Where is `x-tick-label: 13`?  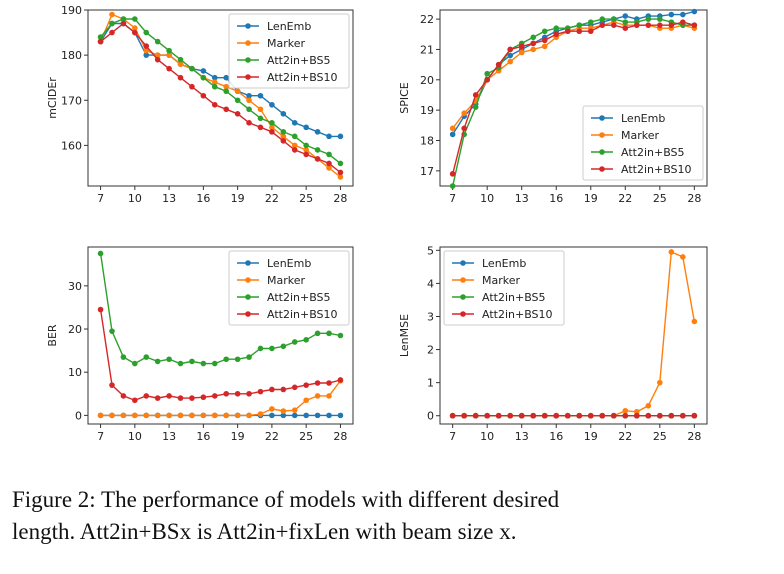
x-tick-label: 13 is located at coordinates (522, 198).